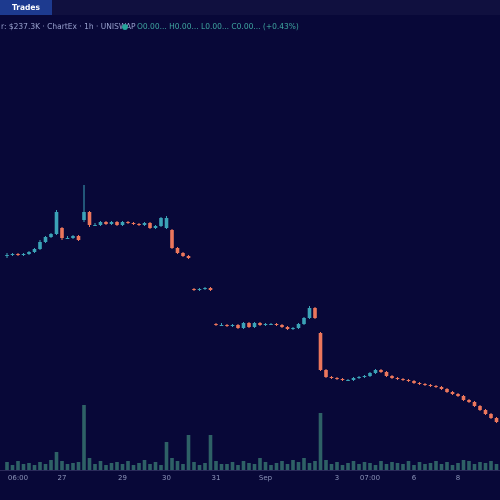 The image size is (500, 500). What do you see at coordinates (337, 478) in the screenshot?
I see `x-tick-label: 3` at bounding box center [337, 478].